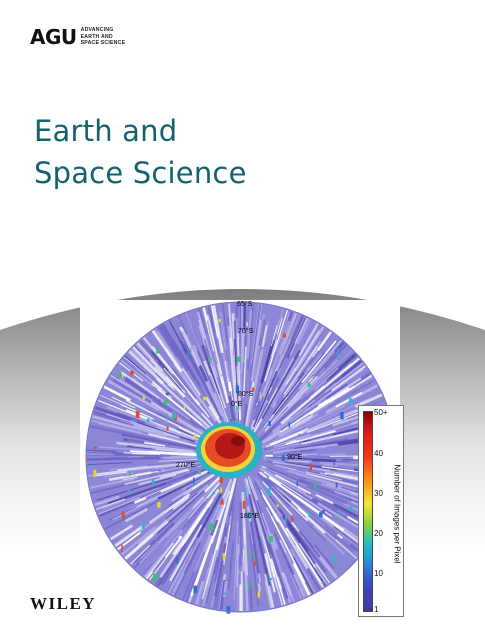 Image resolution: width=485 pixels, height=639 pixels. What do you see at coordinates (250, 516) in the screenshot?
I see `longitude-label: 180°E` at bounding box center [250, 516].